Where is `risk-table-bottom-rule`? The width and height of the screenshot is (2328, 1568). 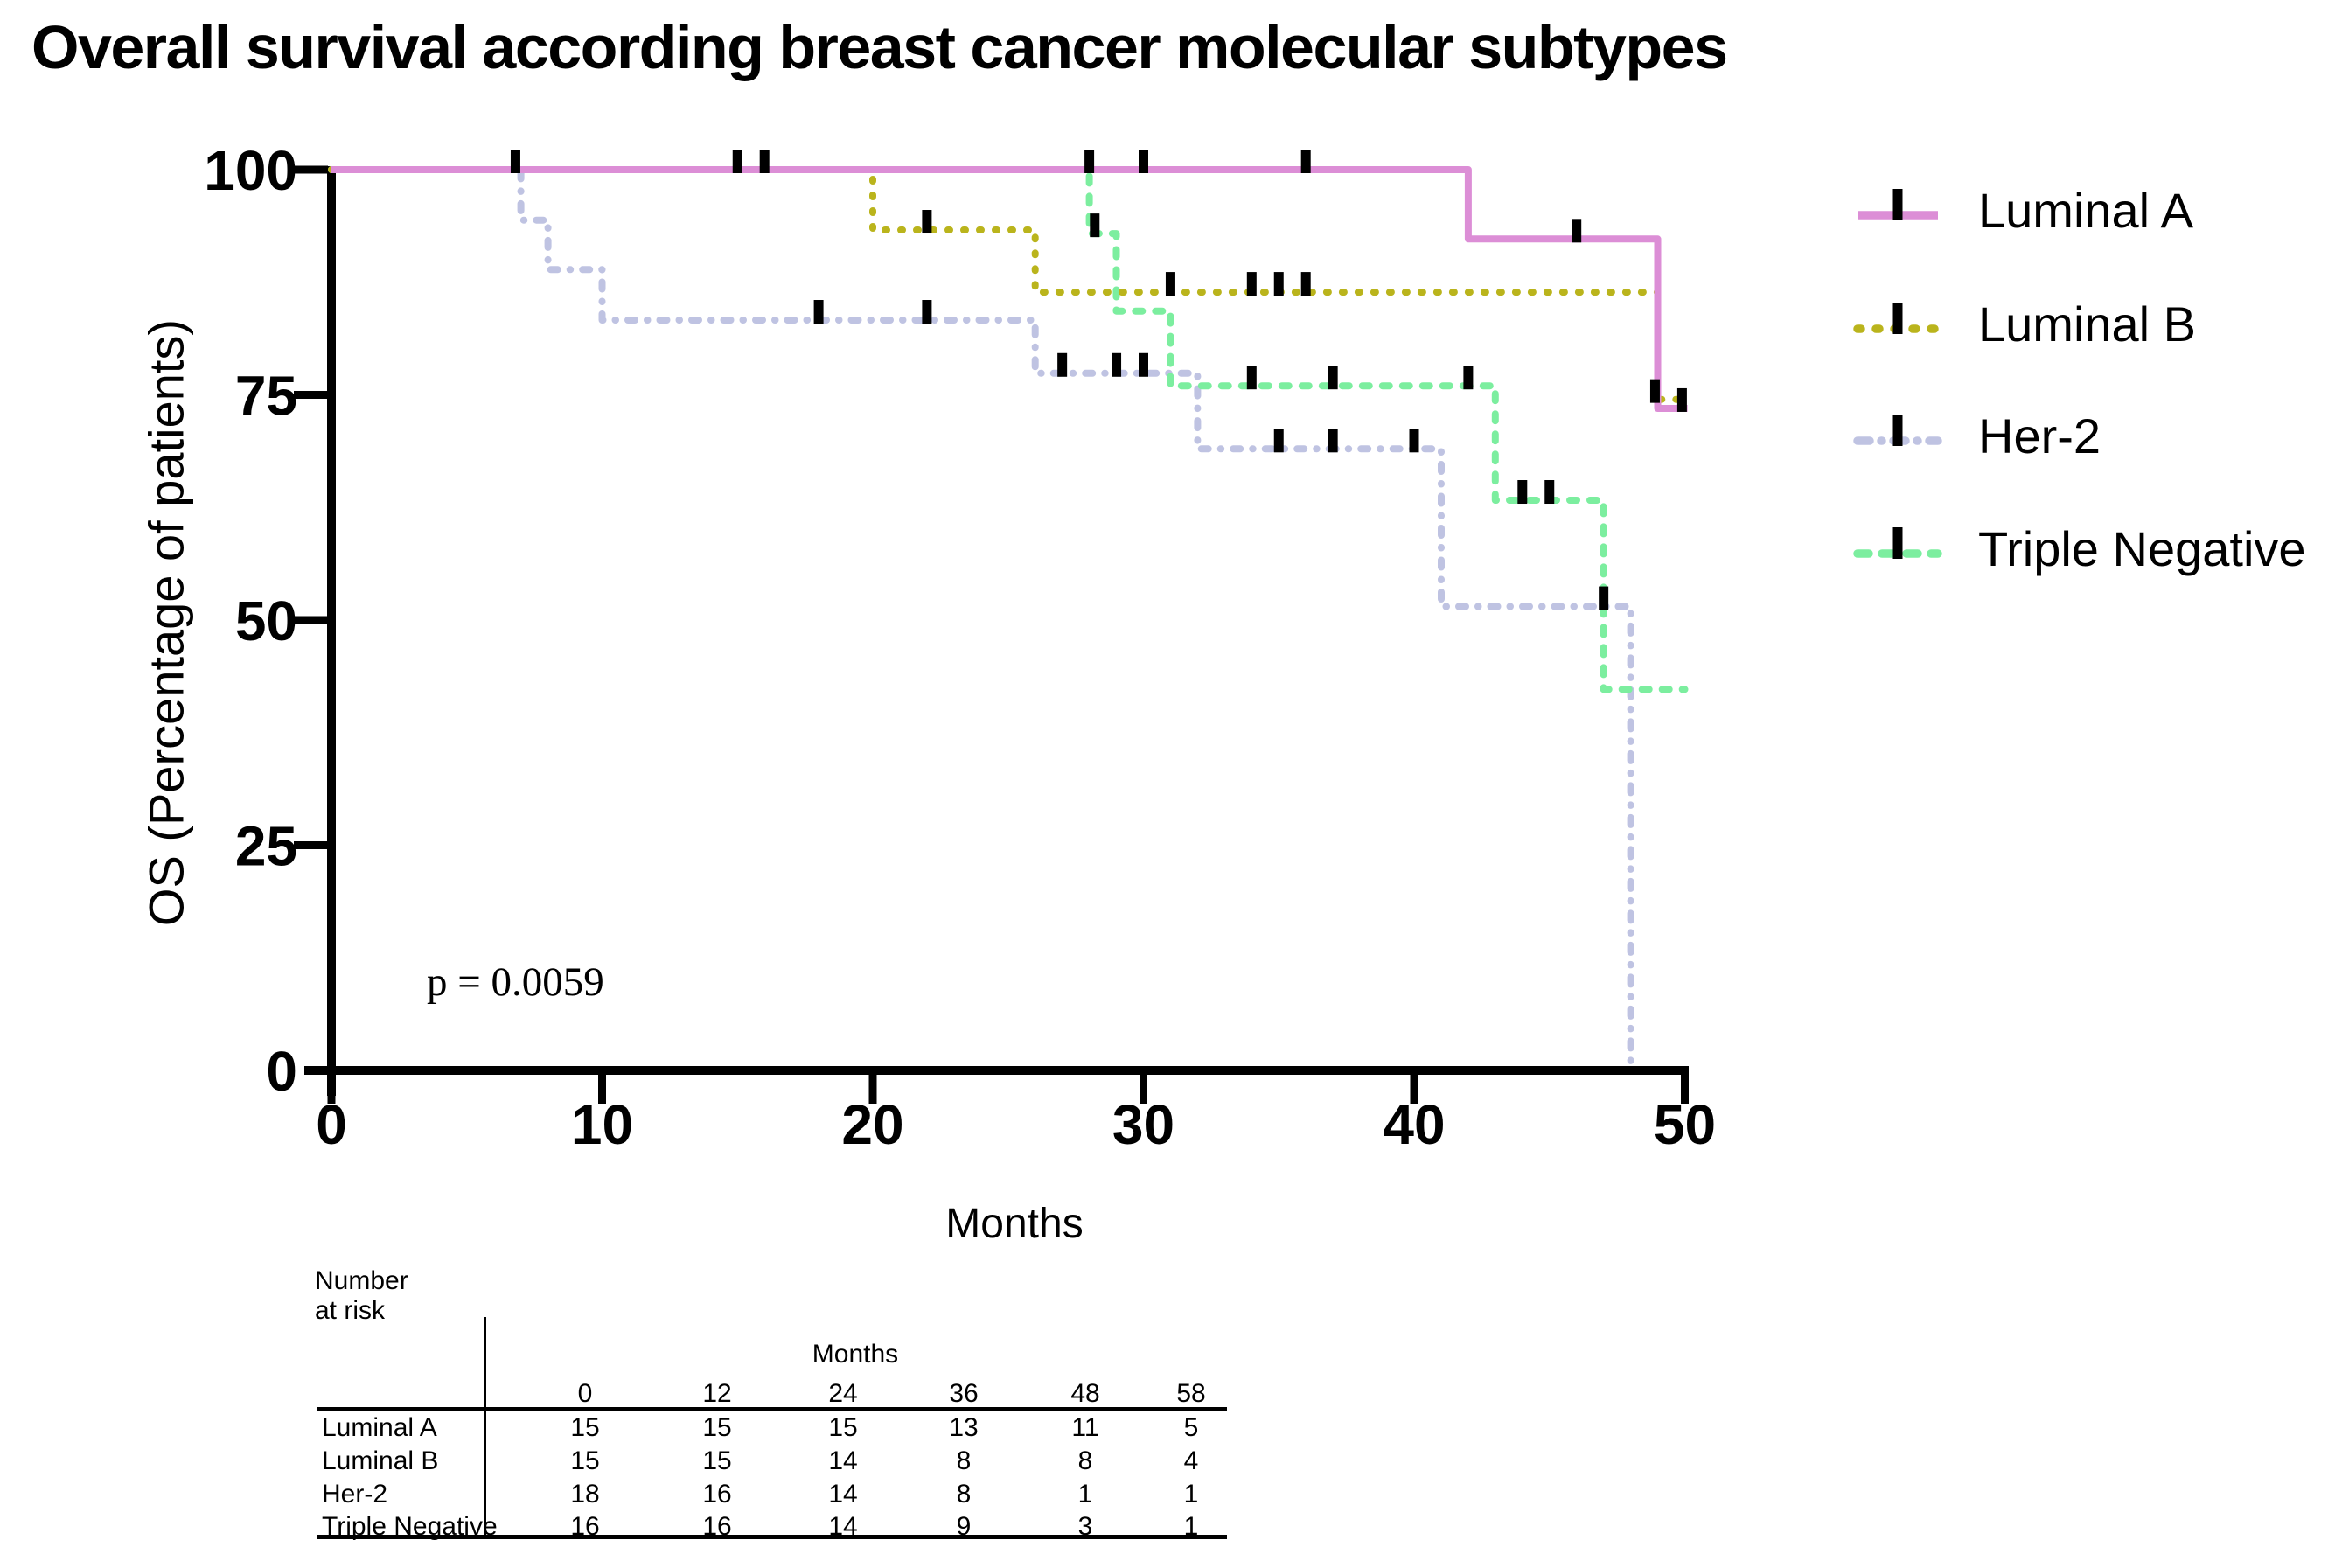 risk-table-bottom-rule is located at coordinates (772, 1537).